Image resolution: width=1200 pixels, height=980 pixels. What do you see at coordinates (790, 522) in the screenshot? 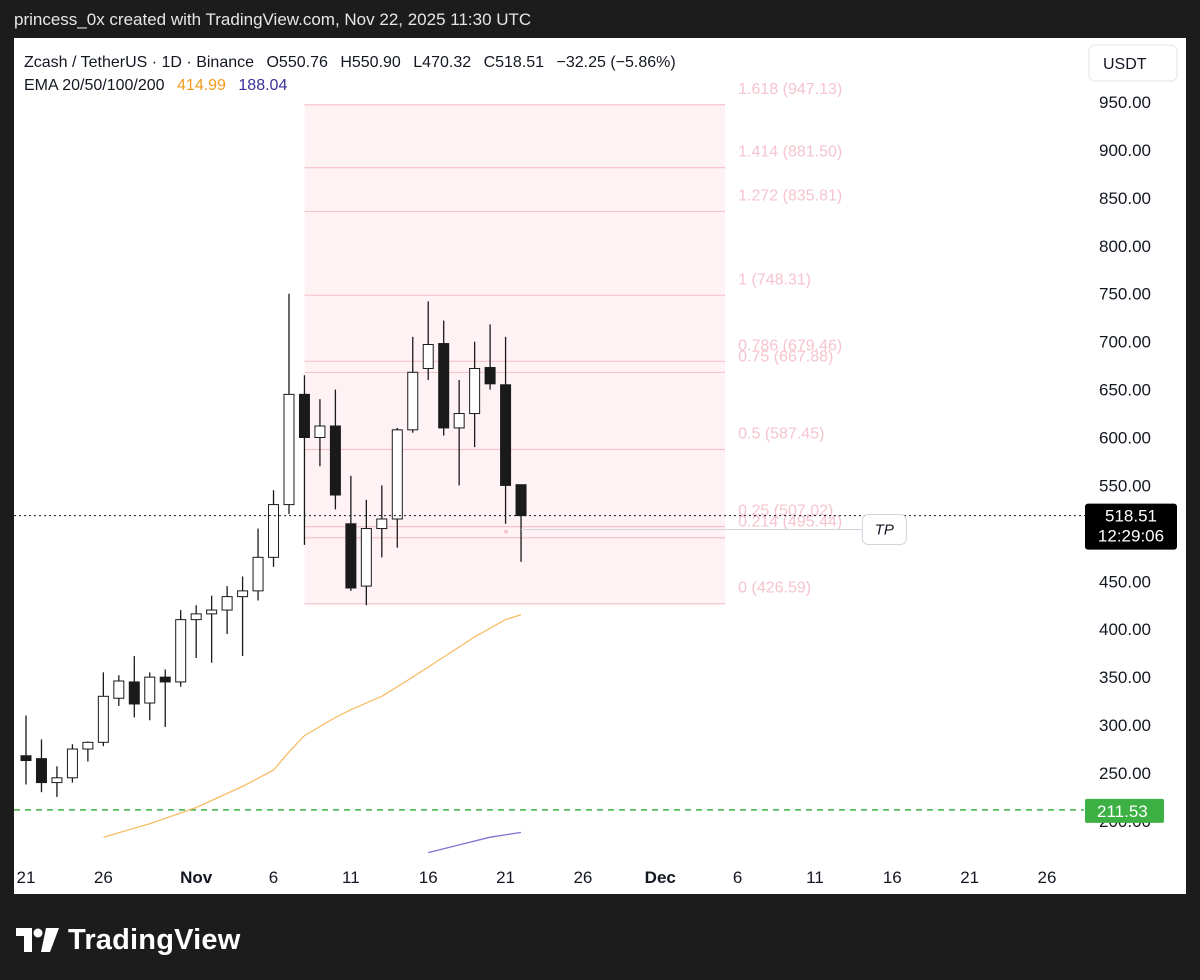
I see `fib-level-label: 0.214 (495.44)` at bounding box center [790, 522].